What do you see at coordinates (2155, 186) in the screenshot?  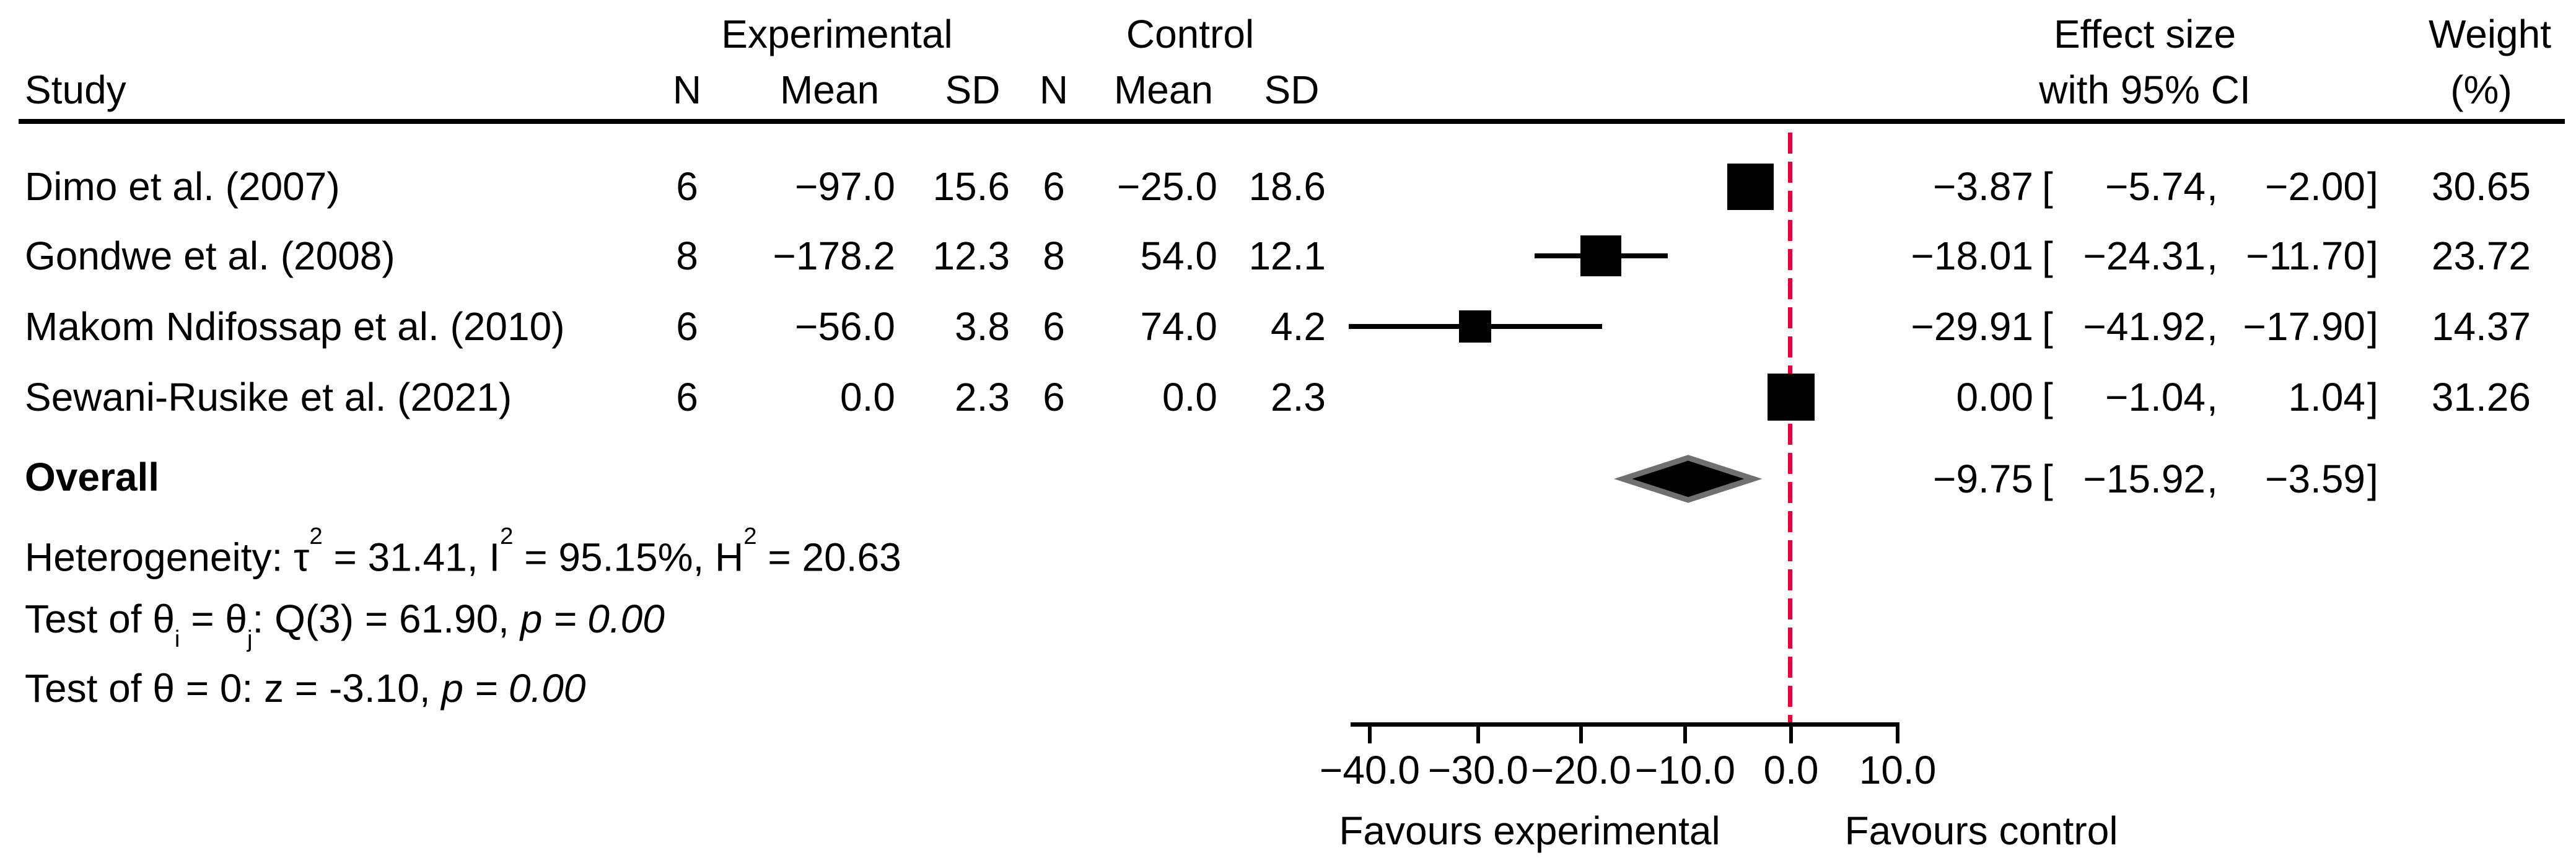 I see `ci-low: −5.74` at bounding box center [2155, 186].